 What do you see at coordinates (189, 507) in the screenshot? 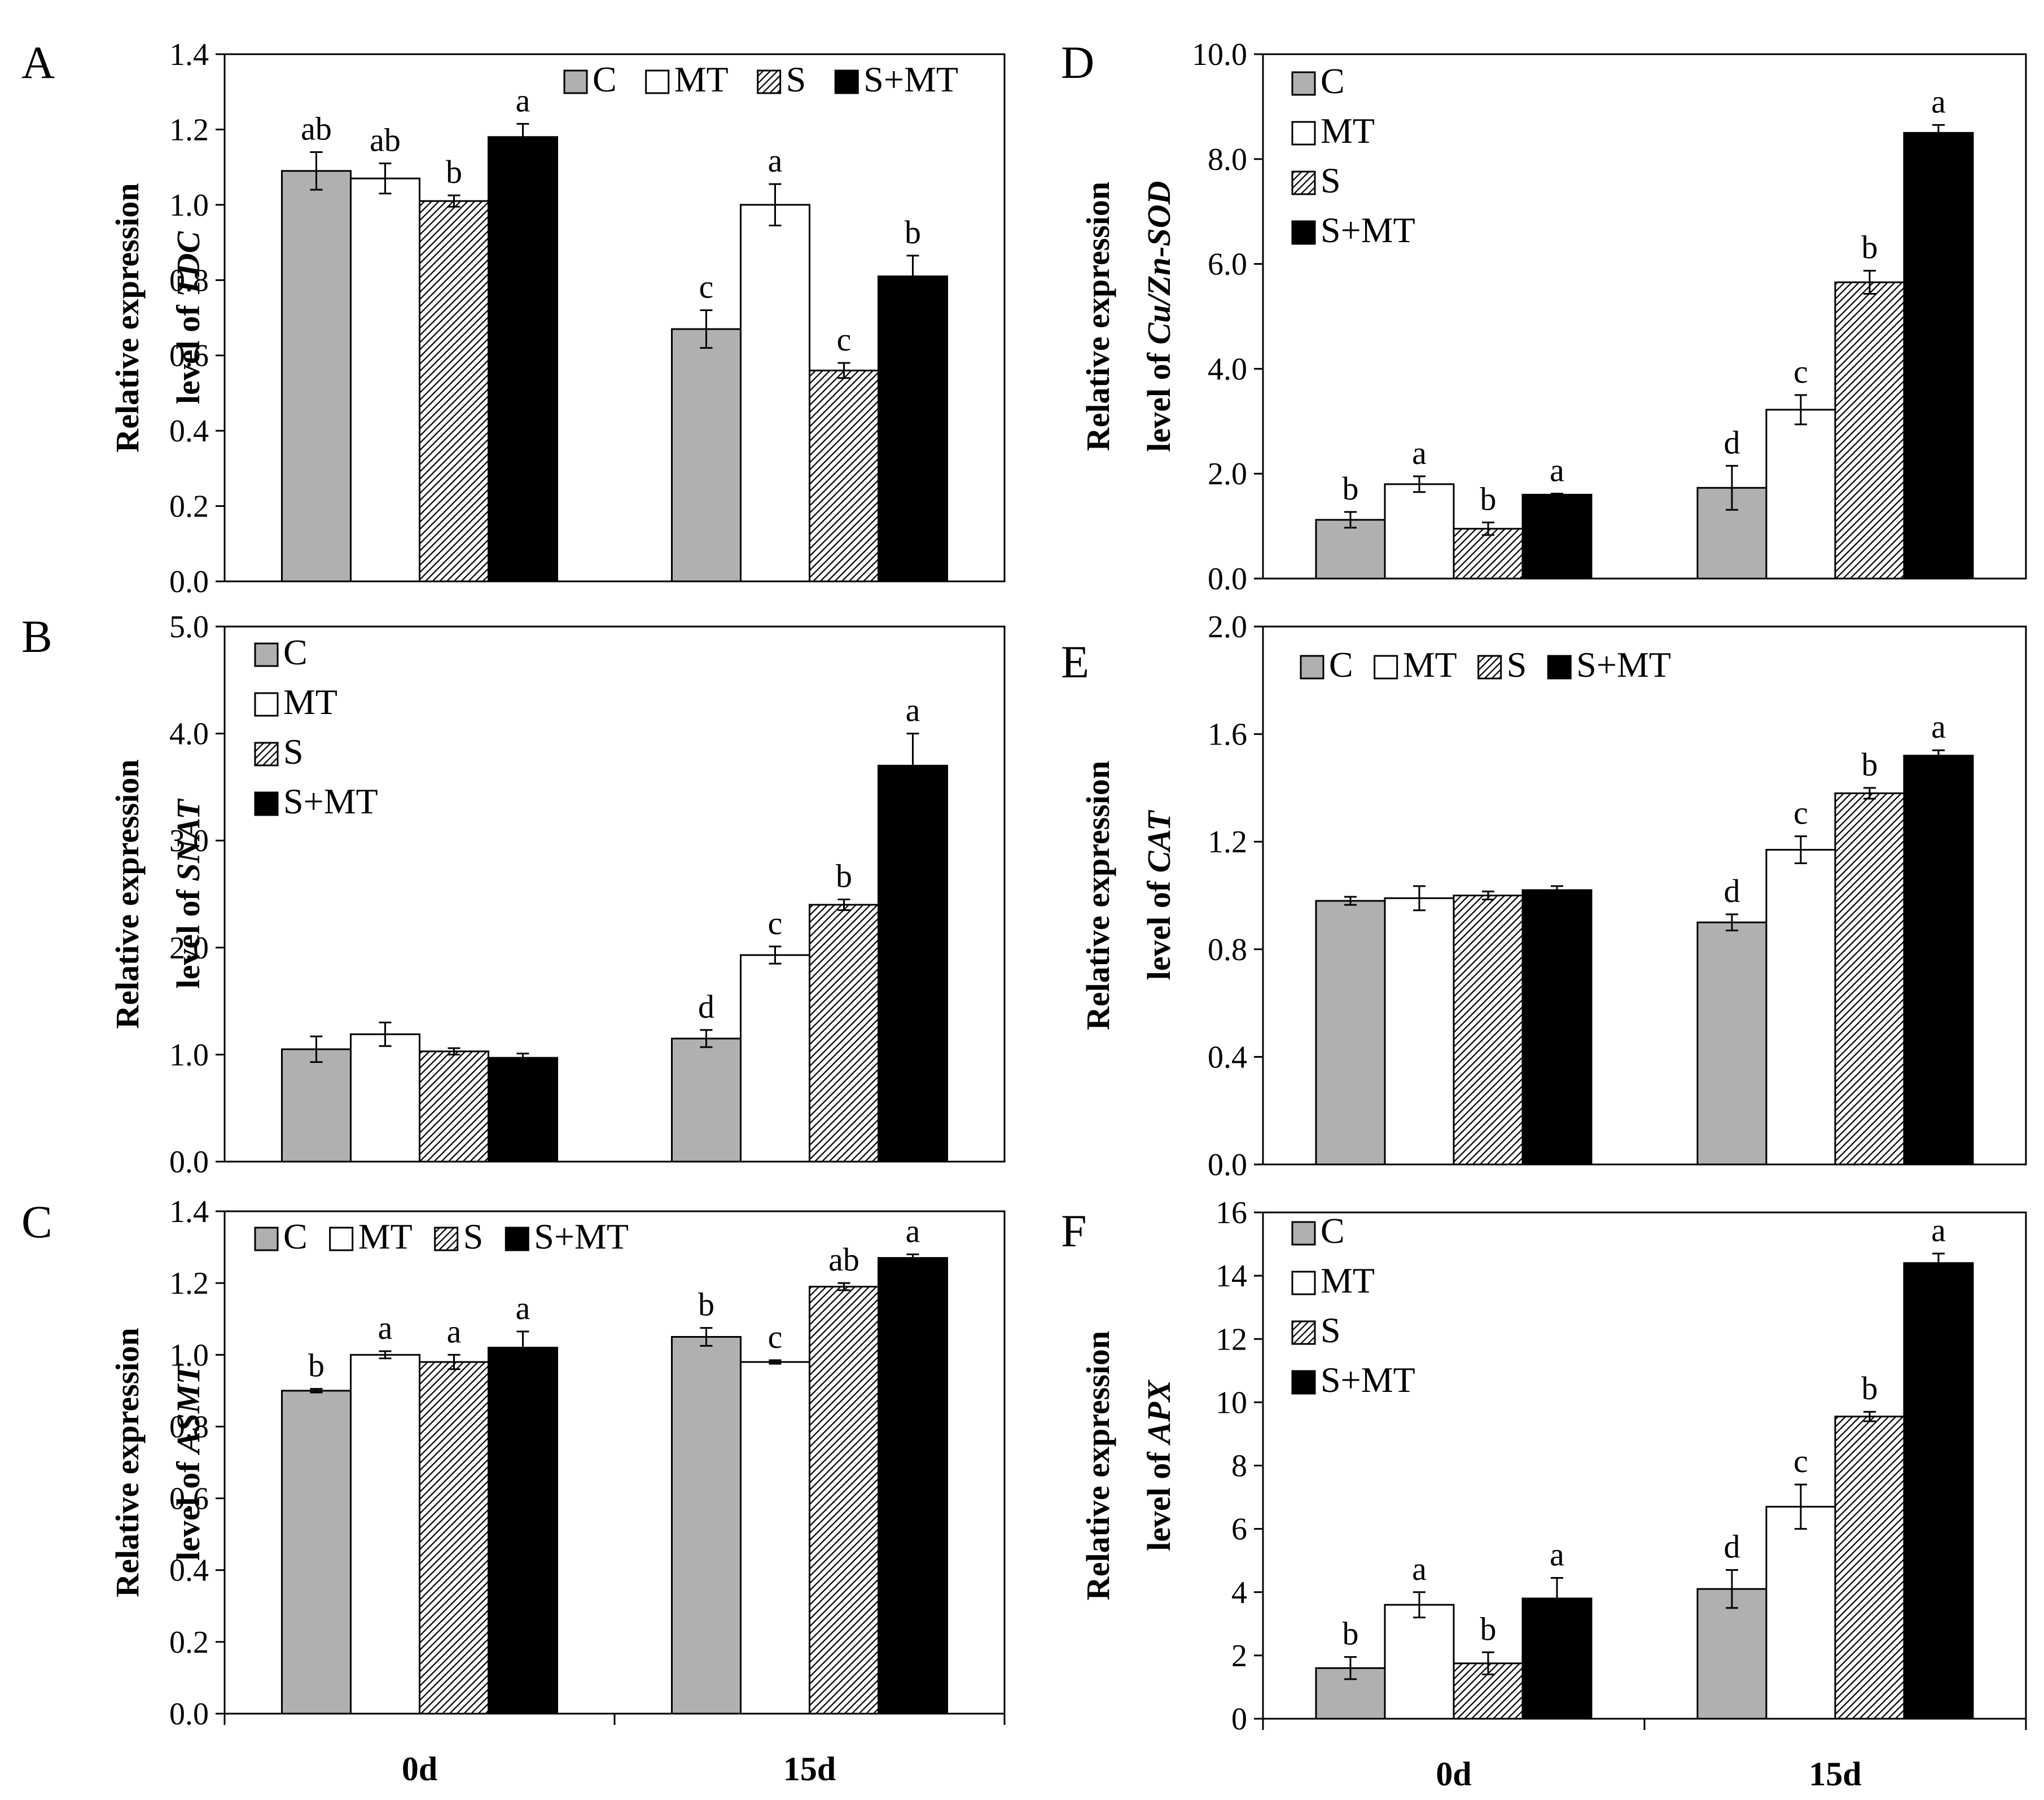
I see `y-tick-label: 0.2` at bounding box center [189, 507].